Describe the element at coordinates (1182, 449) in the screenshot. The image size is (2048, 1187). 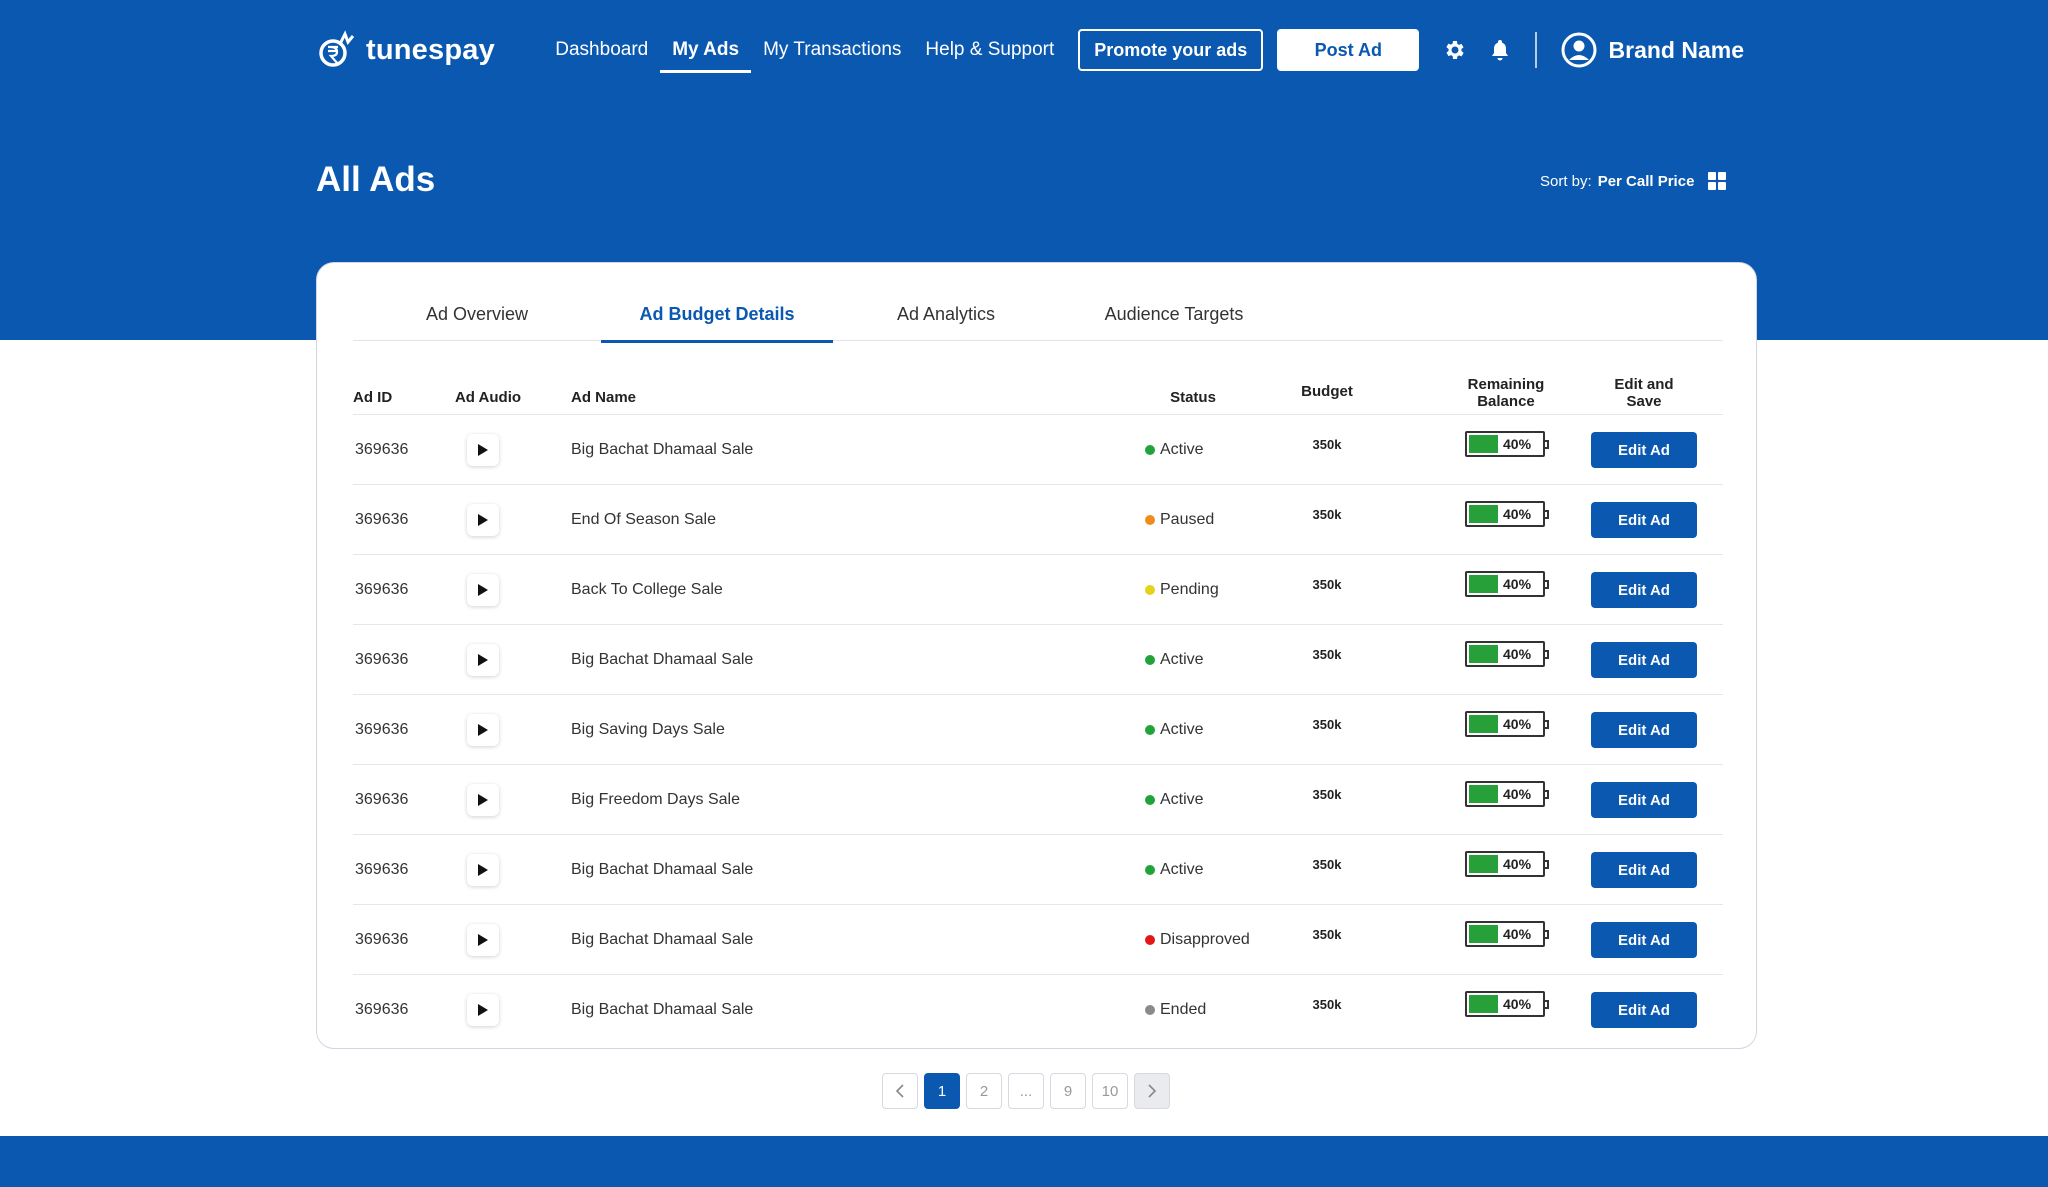
I see `status-text: Active` at that location.